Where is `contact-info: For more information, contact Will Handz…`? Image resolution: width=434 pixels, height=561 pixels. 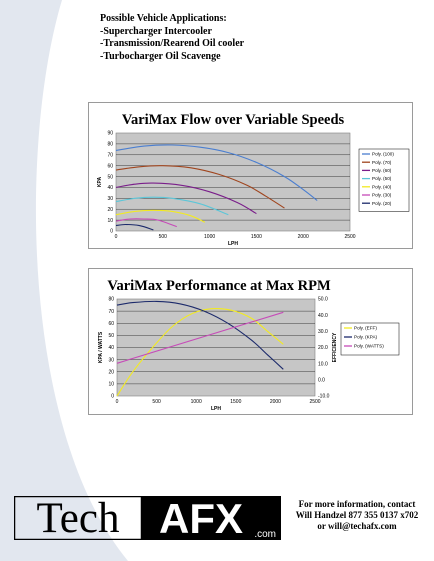
contact-info: For more information, contact Will Handz… is located at coordinates (357, 515).